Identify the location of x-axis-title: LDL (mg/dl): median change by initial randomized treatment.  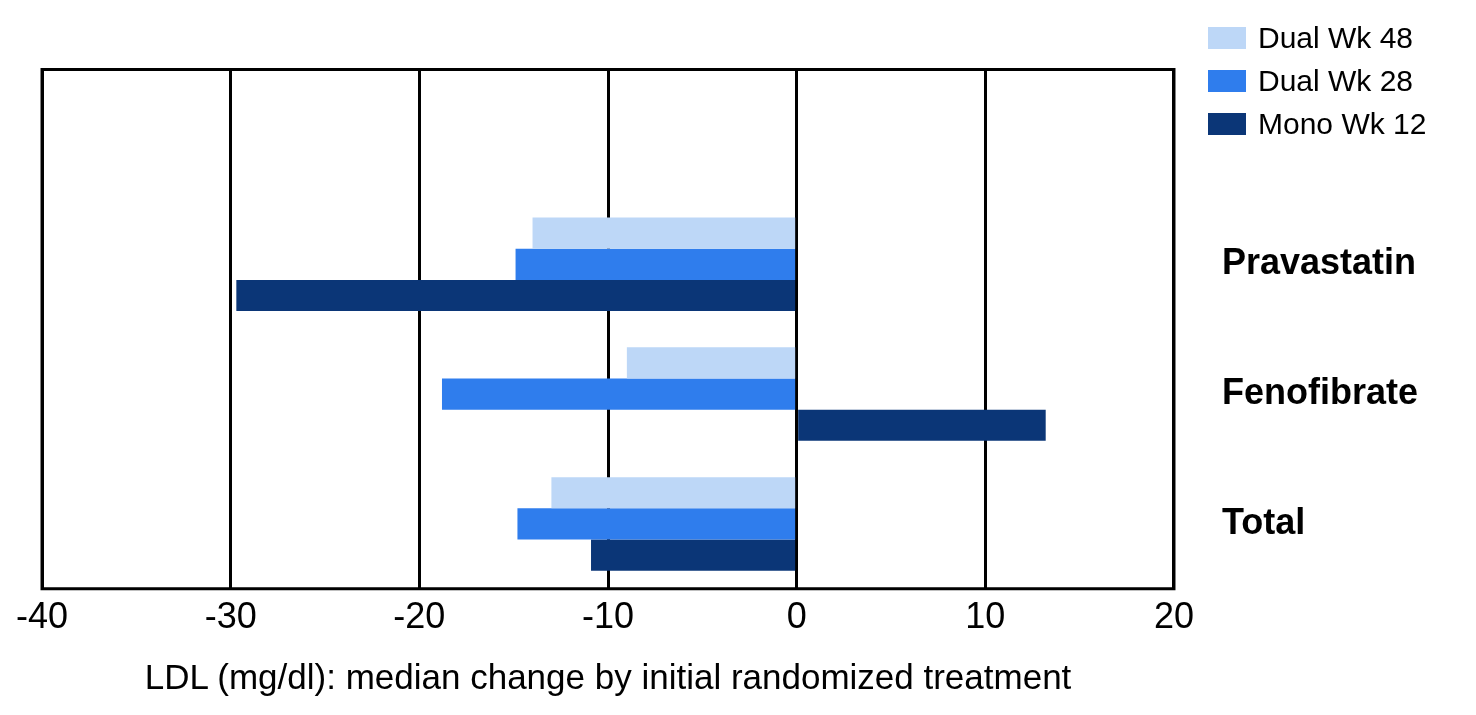
(608, 676).